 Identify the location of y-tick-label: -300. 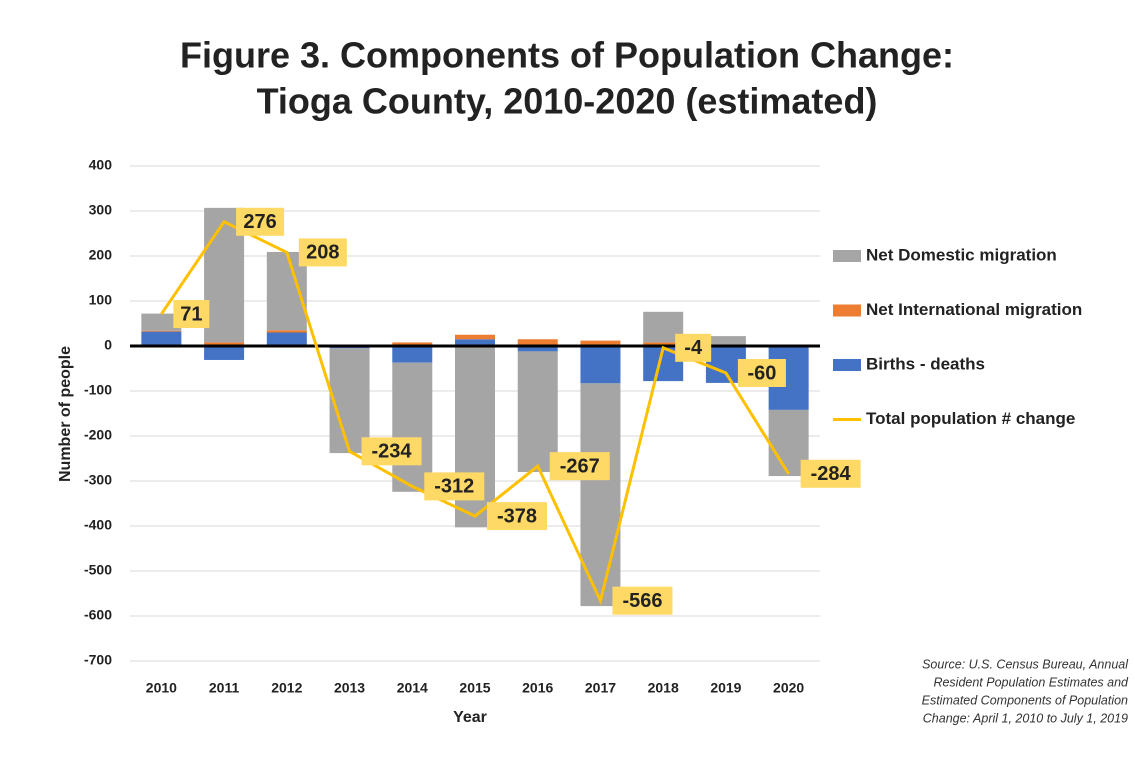
(98, 480).